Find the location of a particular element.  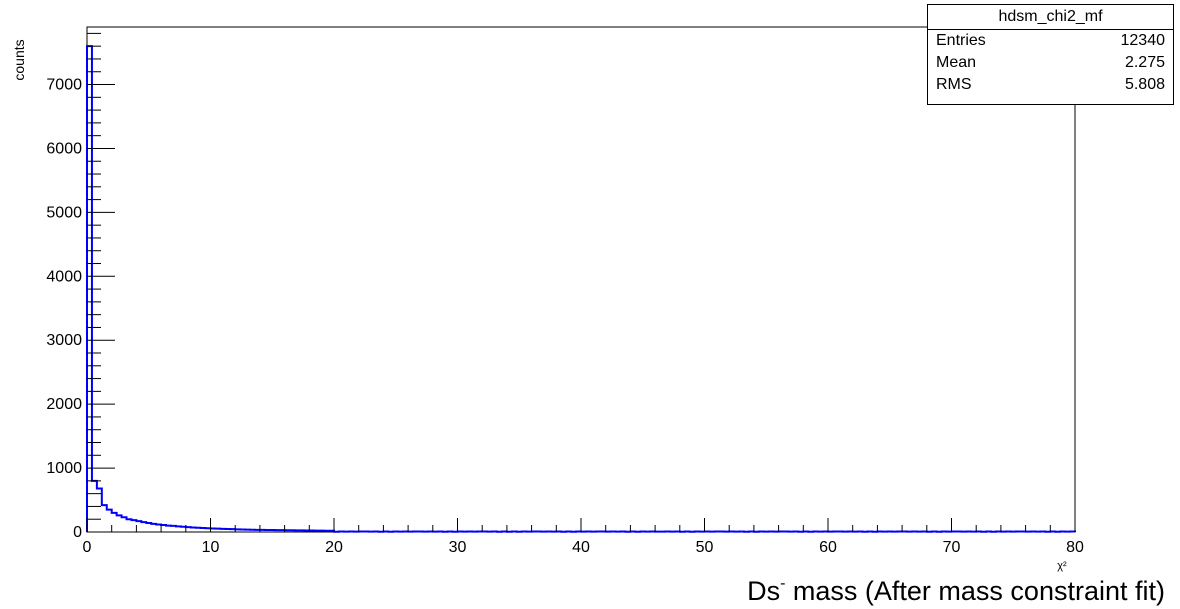

stats-entries-value: 12340 is located at coordinates (1143, 40).